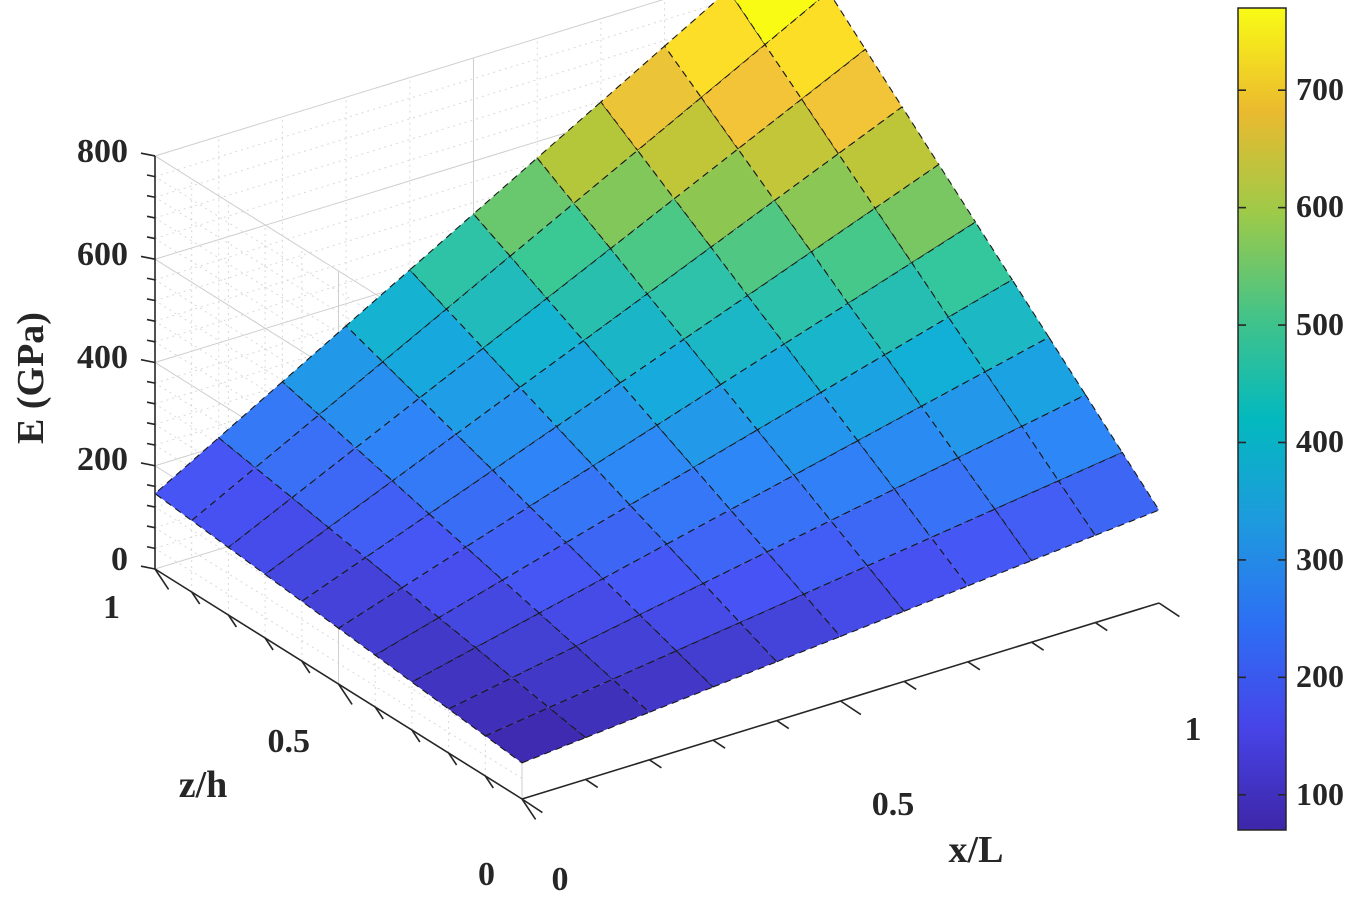 This screenshot has width=1358, height=901. I want to click on colorbar-label-300: 300, so click(1320, 559).